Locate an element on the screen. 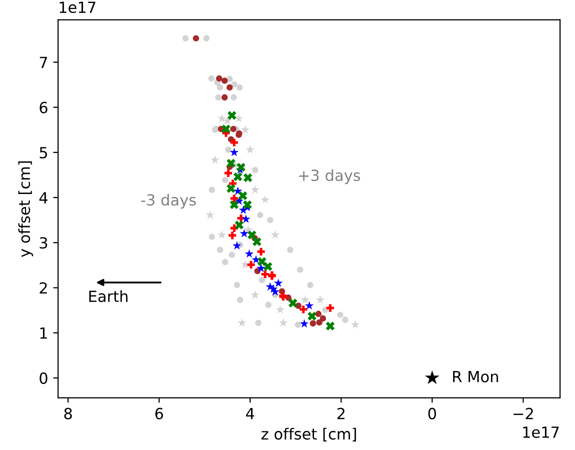 The width and height of the screenshot is (575, 450). y-tick-label: 1 is located at coordinates (43, 333).